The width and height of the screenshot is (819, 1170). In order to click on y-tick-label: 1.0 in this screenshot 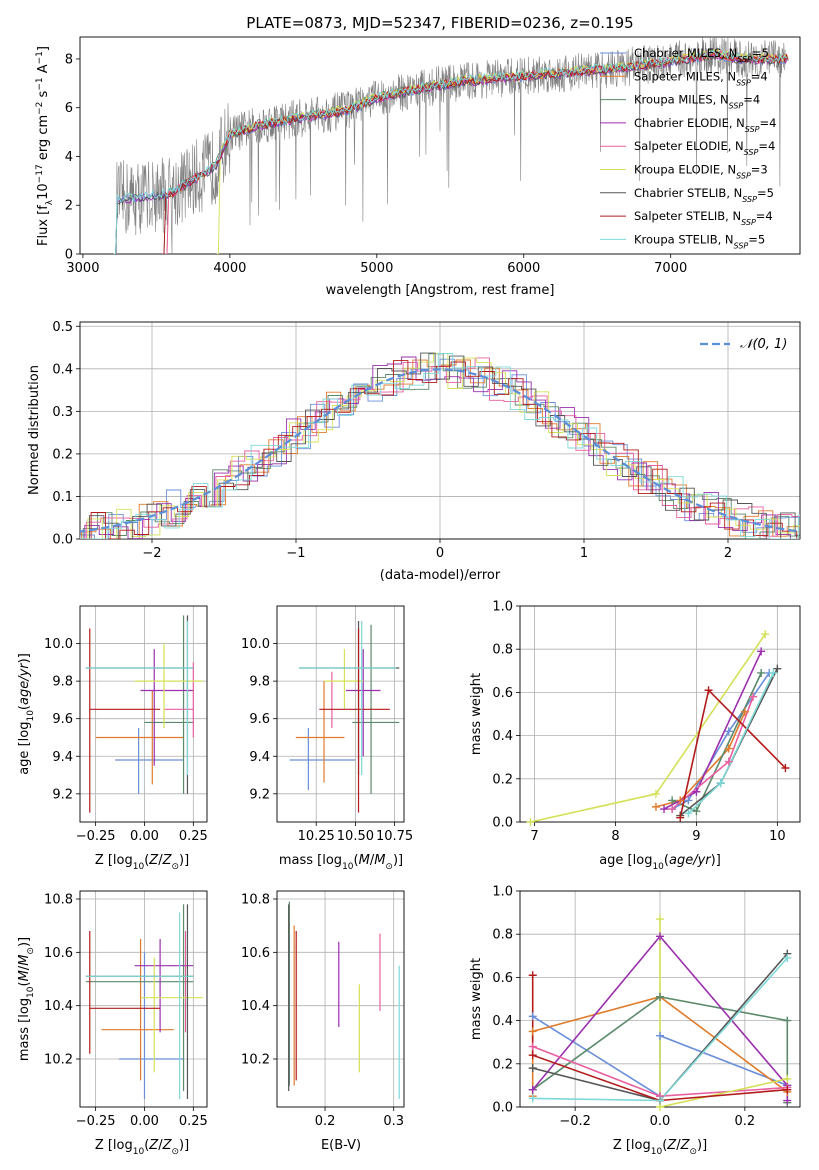, I will do `click(502, 607)`.